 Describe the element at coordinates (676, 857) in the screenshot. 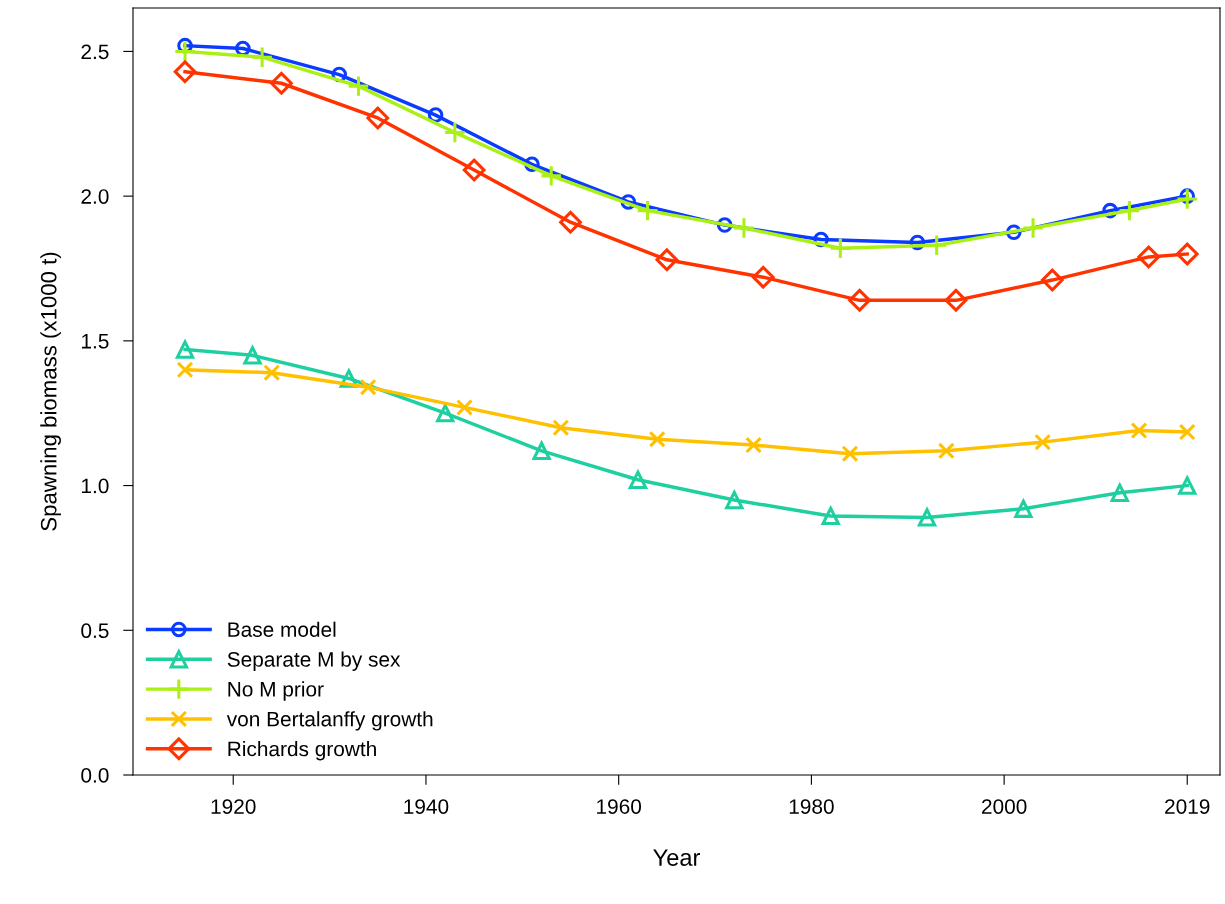

I see `x-axis-title: Year` at that location.